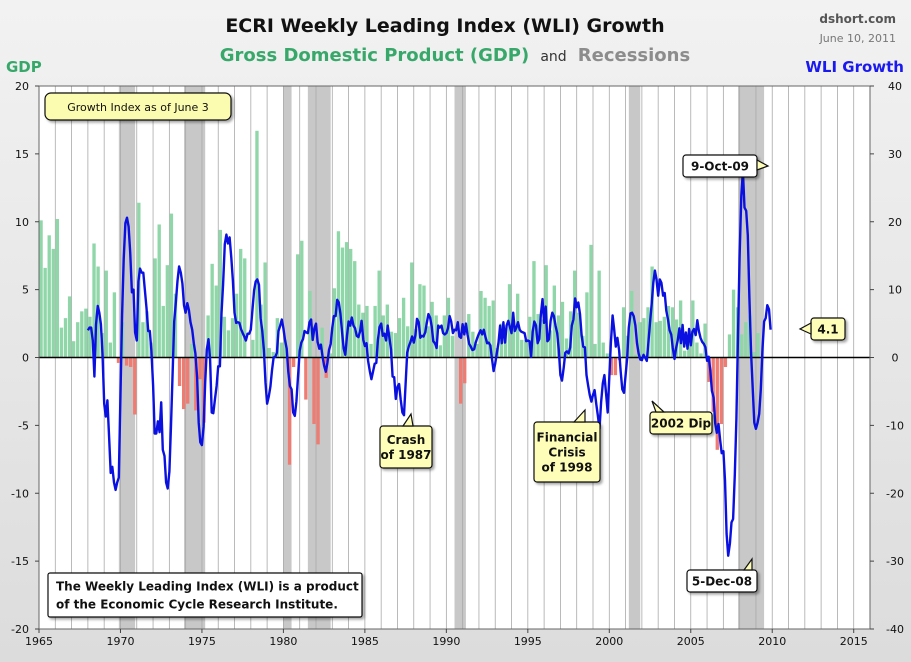 The height and width of the screenshot is (662, 911). I want to click on callout-wli-latest: 4.1, so click(828, 329).